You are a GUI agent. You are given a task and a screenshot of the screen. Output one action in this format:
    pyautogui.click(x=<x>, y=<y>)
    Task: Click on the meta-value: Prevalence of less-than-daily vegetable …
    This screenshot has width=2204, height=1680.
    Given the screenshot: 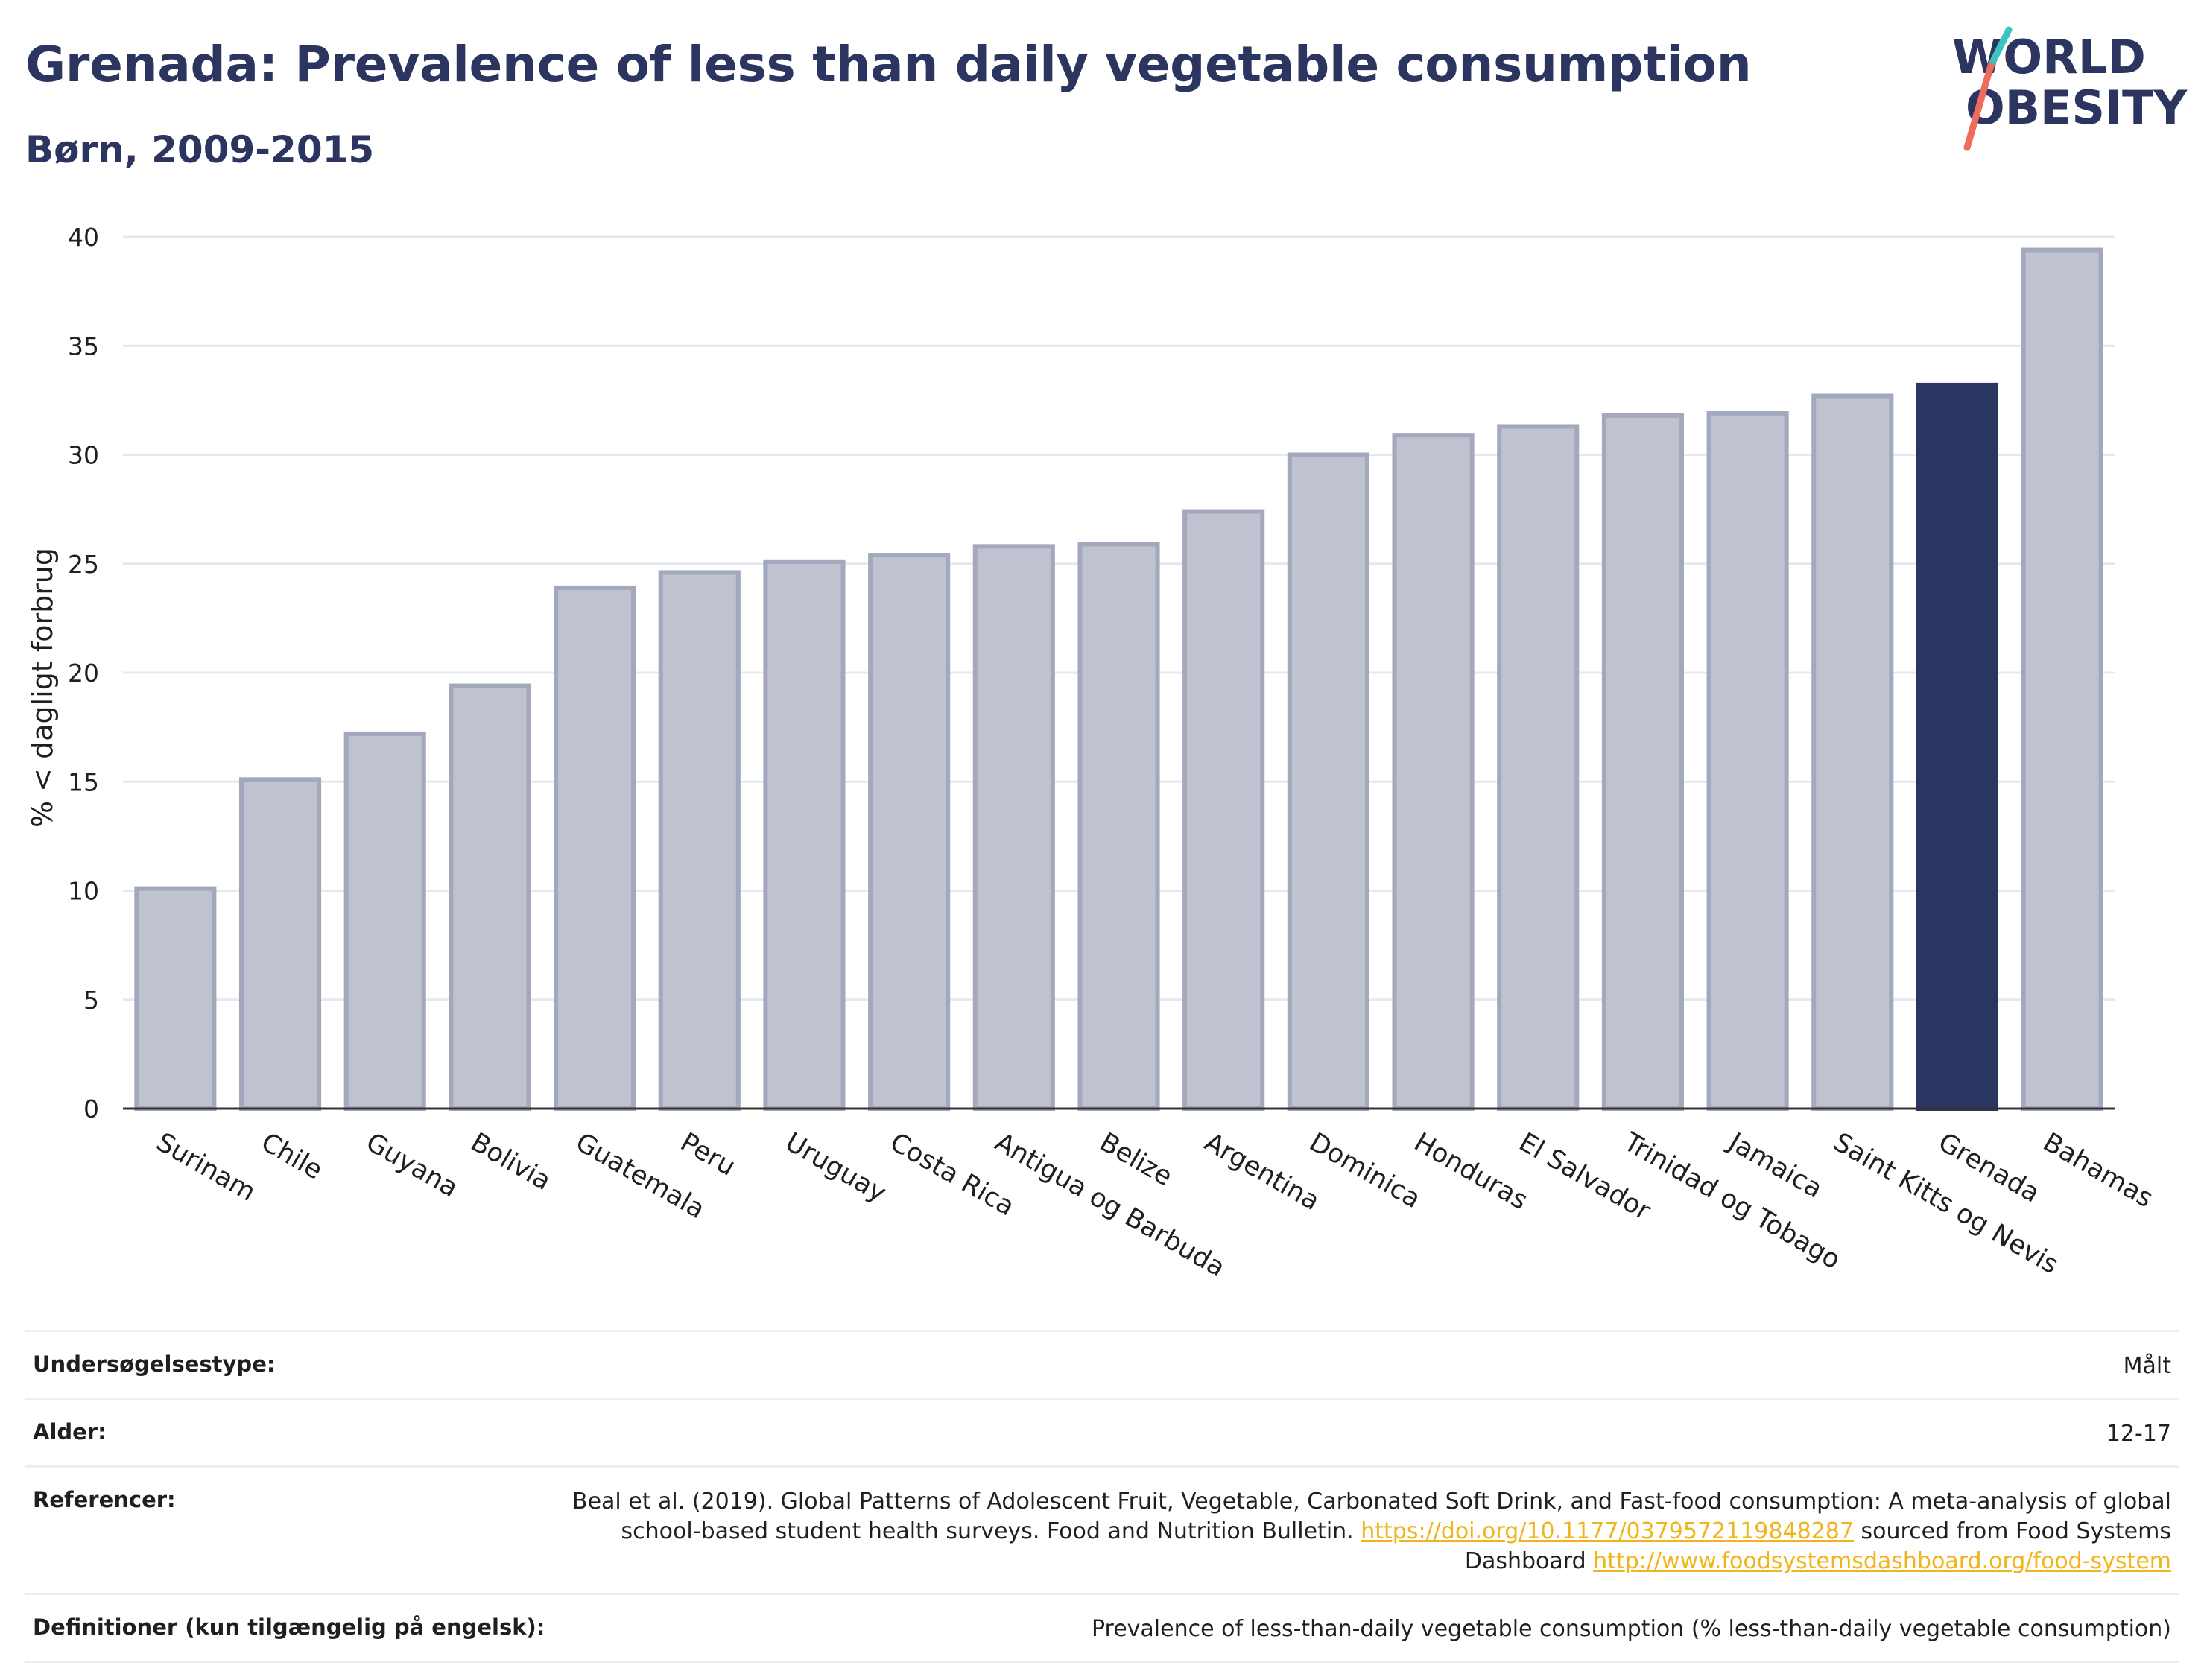 What is the action you would take?
    pyautogui.click(x=1631, y=1629)
    